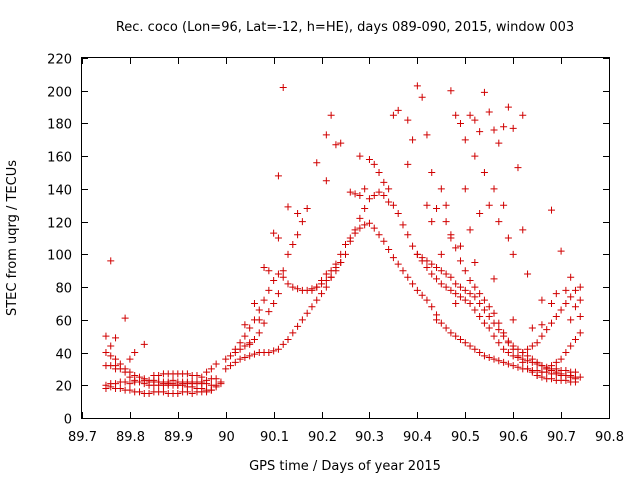 The height and width of the screenshot is (480, 640). What do you see at coordinates (63, 355) in the screenshot?
I see `y-tick-label: 40` at bounding box center [63, 355].